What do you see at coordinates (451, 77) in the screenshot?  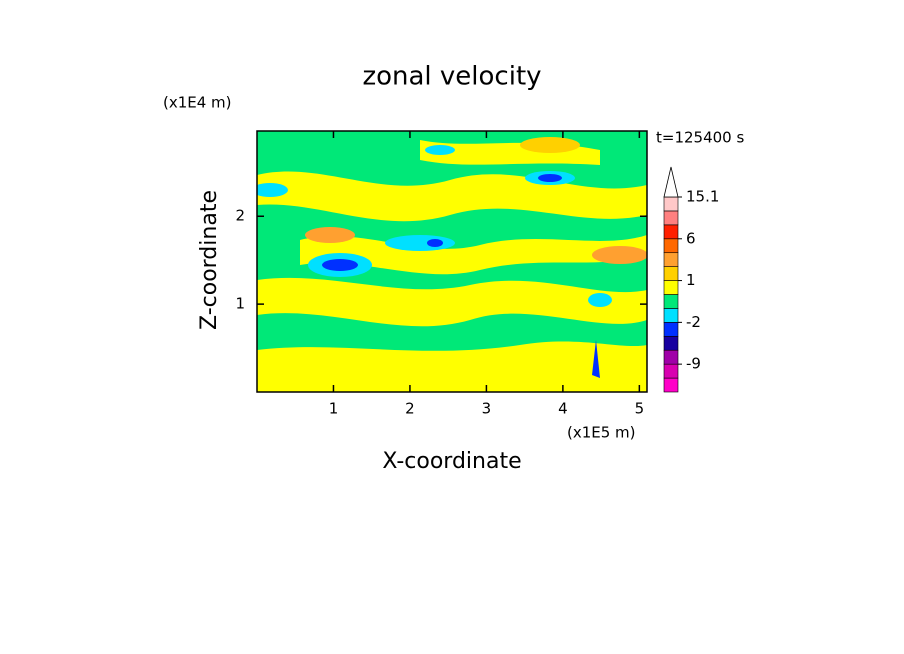 I see `chart-title: zonal velocity` at bounding box center [451, 77].